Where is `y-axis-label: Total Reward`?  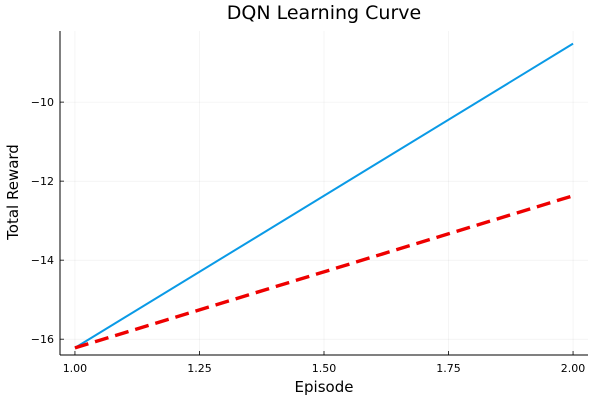
y-axis-label: Total Reward is located at coordinates (13, 192).